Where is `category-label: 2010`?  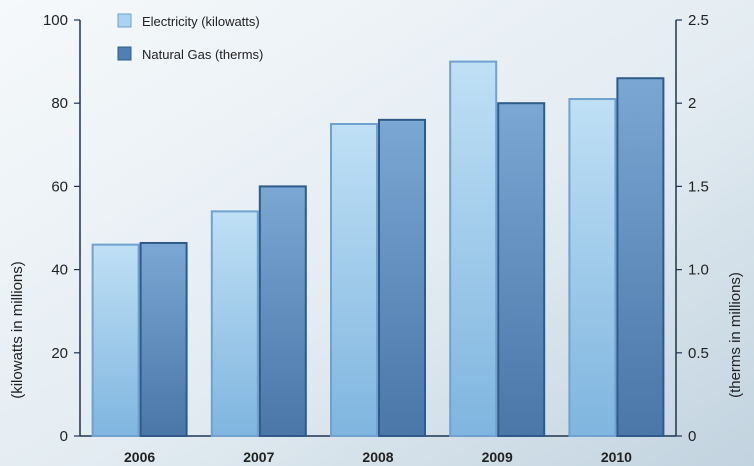 category-label: 2010 is located at coordinates (616, 457).